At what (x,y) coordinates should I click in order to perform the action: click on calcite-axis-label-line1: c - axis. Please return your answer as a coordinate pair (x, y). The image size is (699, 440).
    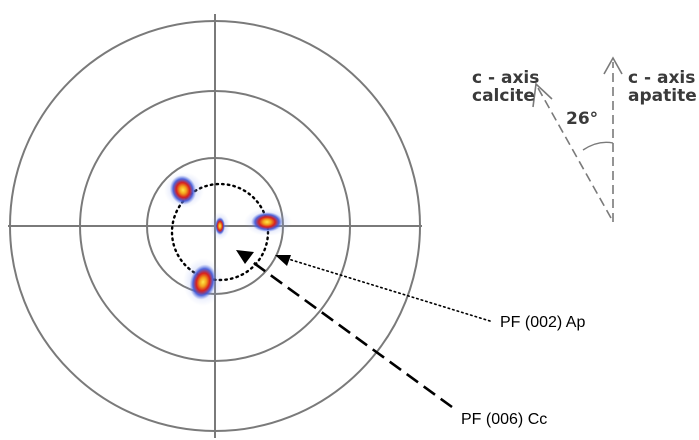
    Looking at the image, I should click on (505, 78).